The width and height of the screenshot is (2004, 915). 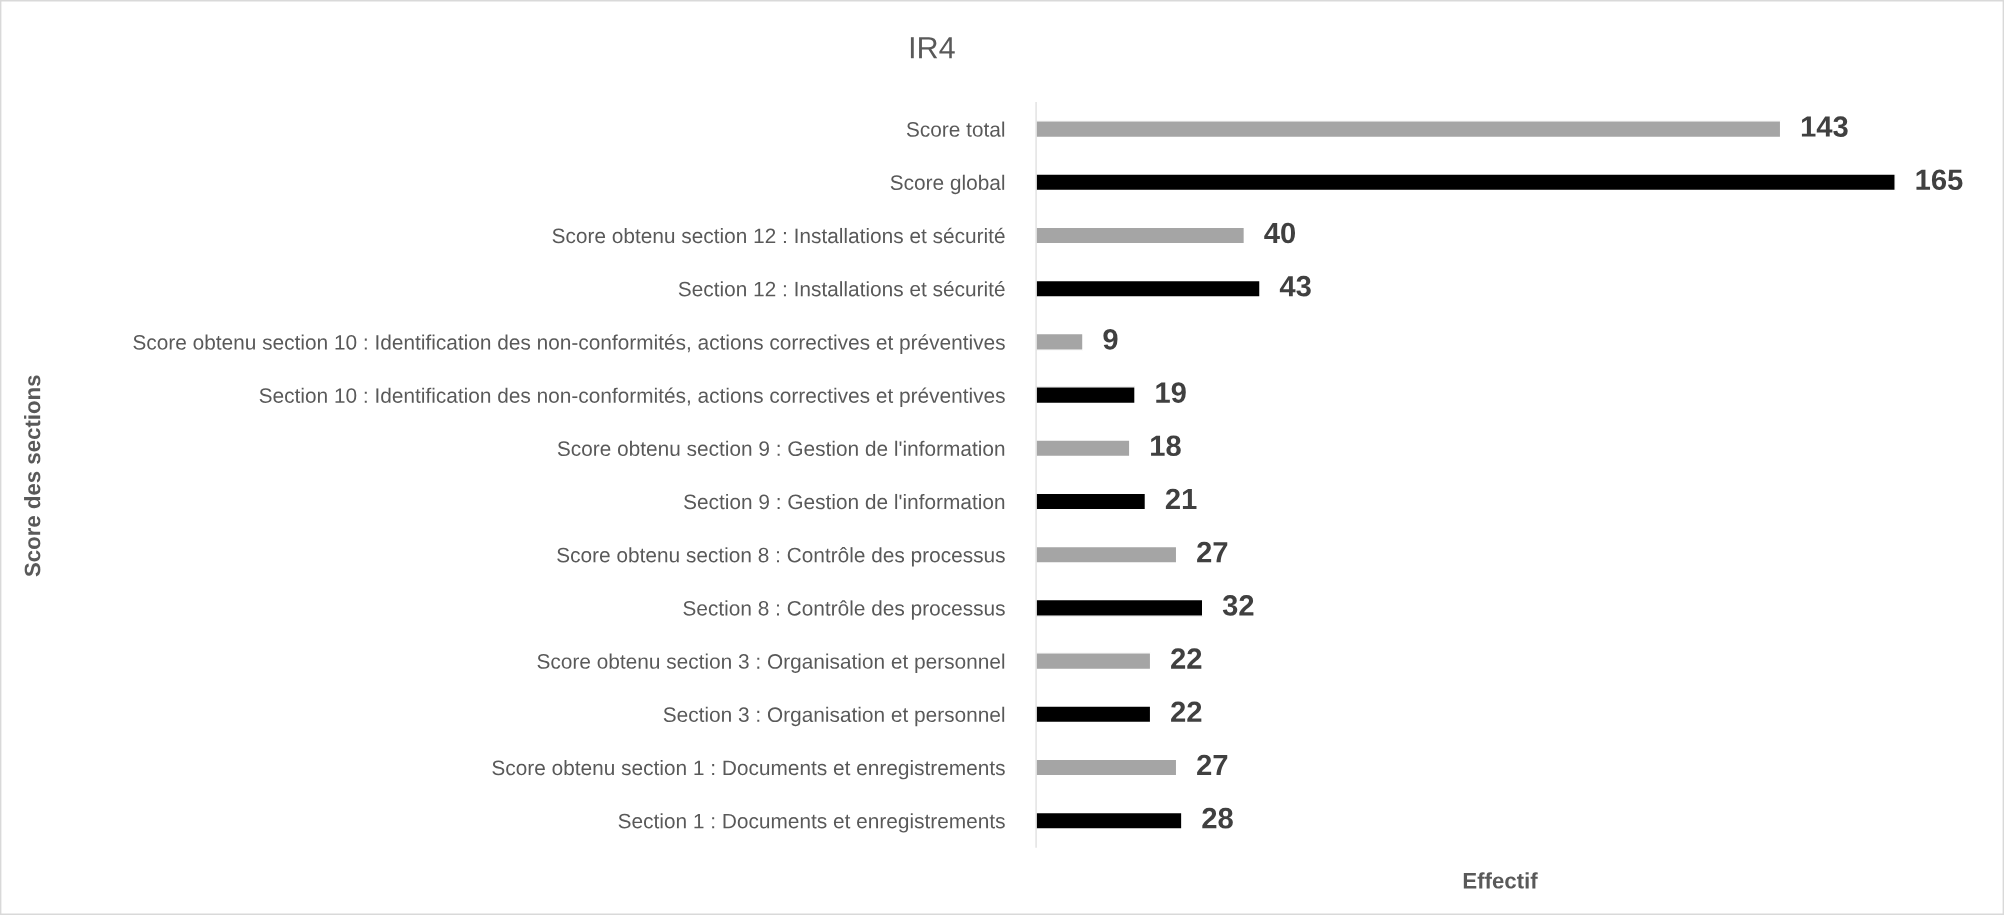 What do you see at coordinates (955, 129) in the screenshot?
I see `y-tick-label: Score total` at bounding box center [955, 129].